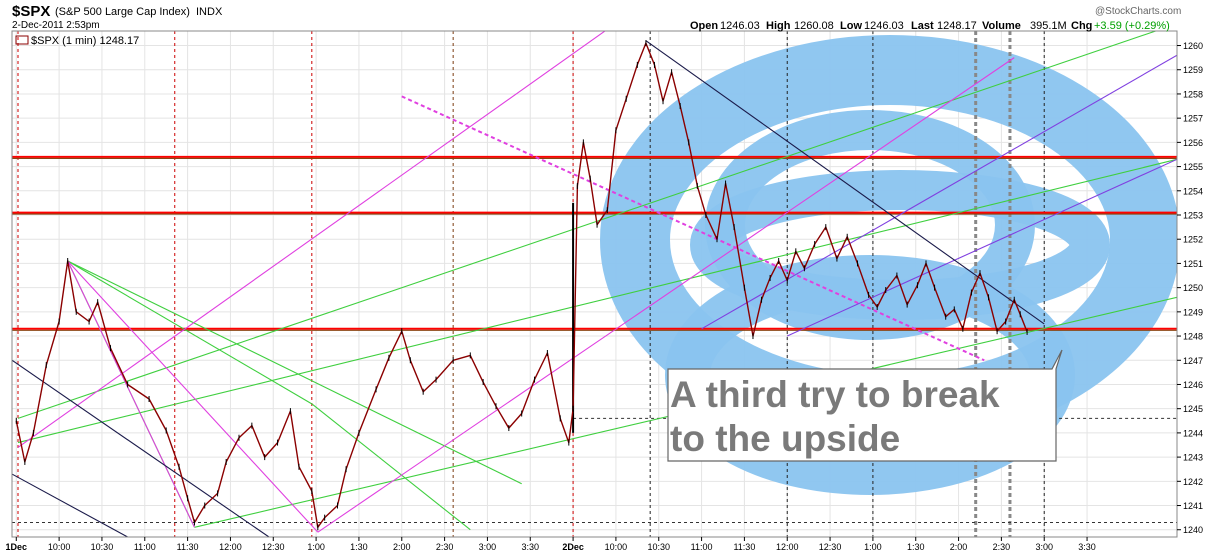 The image size is (1220, 553). What do you see at coordinates (573, 547) in the screenshot?
I see `x-tick-label: 2Dec` at bounding box center [573, 547].